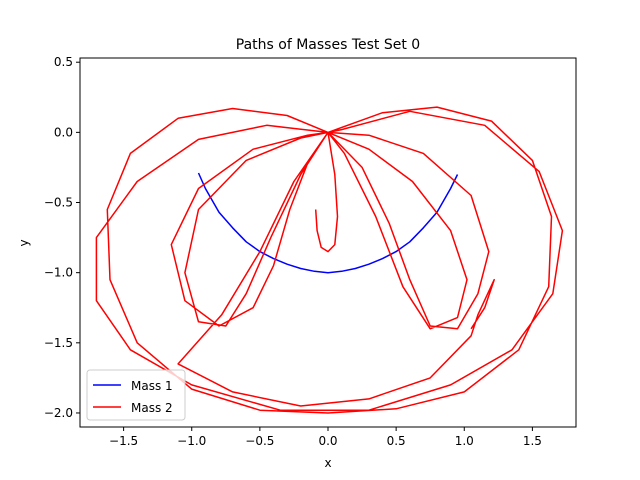 The height and width of the screenshot is (480, 640). What do you see at coordinates (123, 441) in the screenshot?
I see `x-tick-label: −1.5` at bounding box center [123, 441].